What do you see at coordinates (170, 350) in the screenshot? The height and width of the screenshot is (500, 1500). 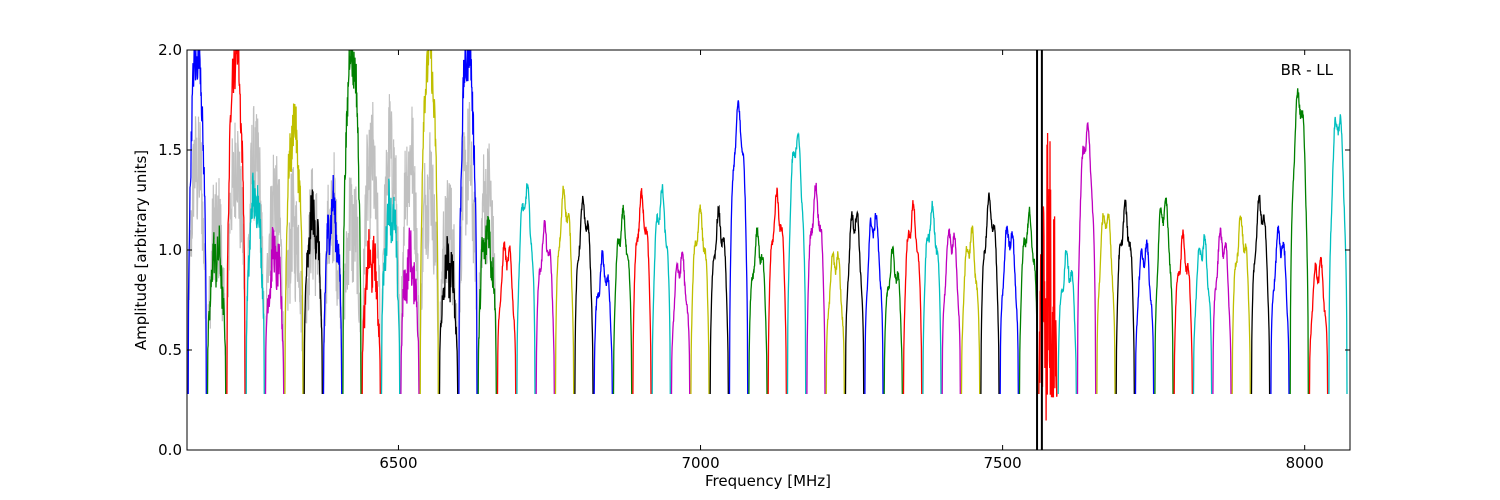 I see `y-tick-label: 0.5` at bounding box center [170, 350].